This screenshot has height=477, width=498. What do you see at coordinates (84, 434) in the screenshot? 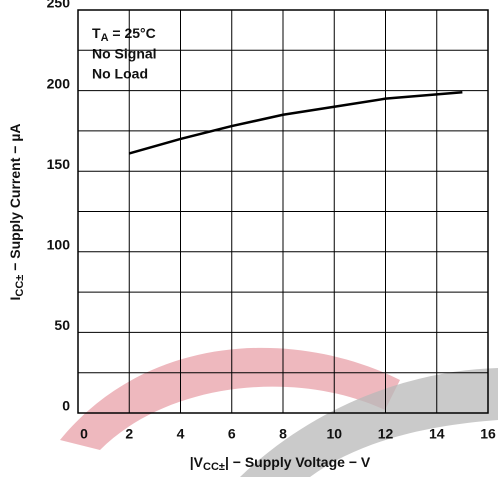
I see `x-tick-label: 0` at bounding box center [84, 434].